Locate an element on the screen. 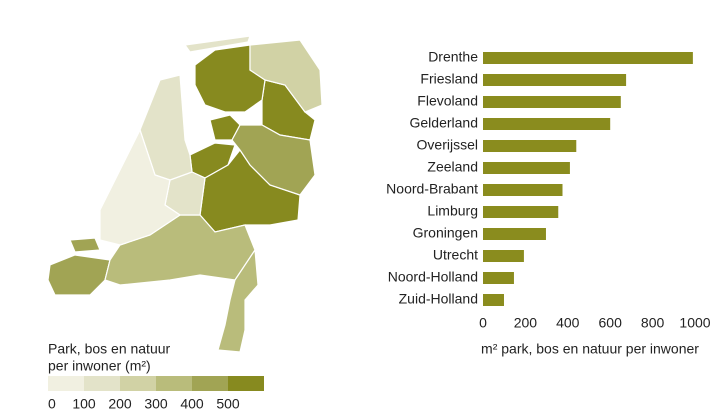  legend-title: per inwoner (m²) is located at coordinates (99, 366).